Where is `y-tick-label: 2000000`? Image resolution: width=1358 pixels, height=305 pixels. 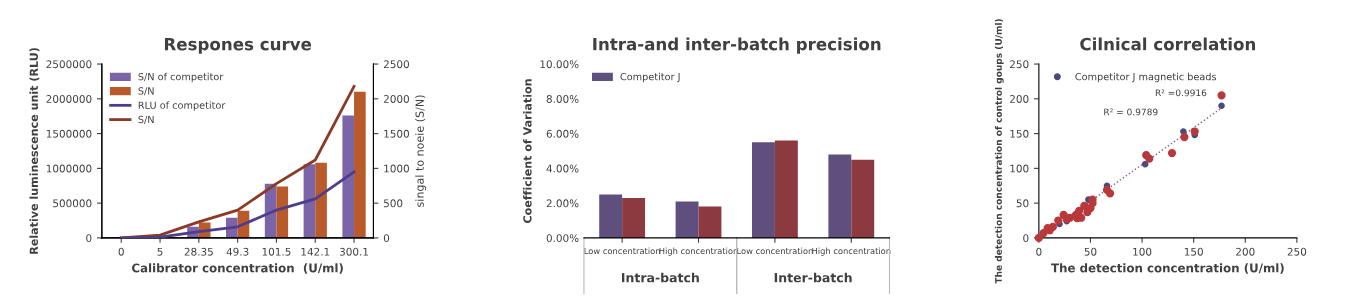 y-tick-label: 2000000 is located at coordinates (69, 99).